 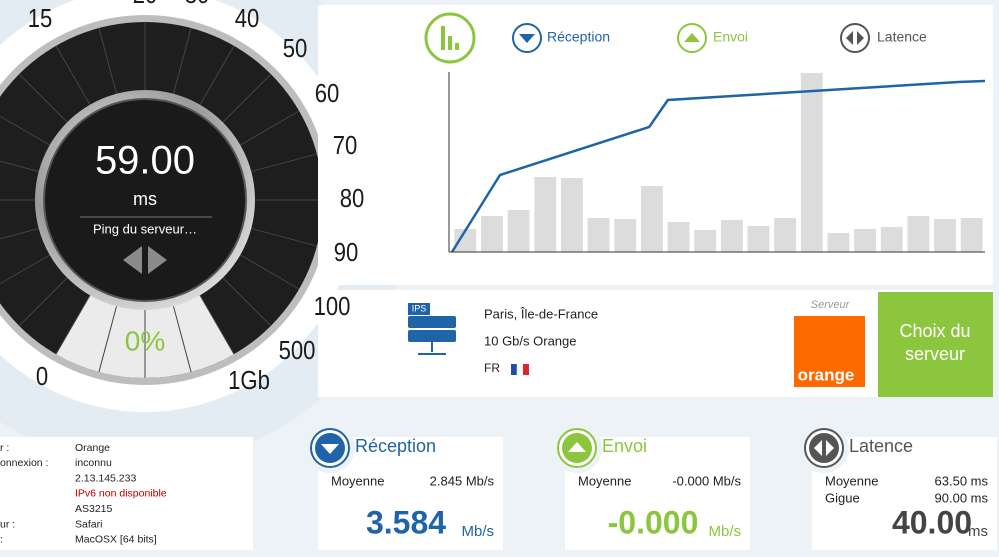 What do you see at coordinates (352, 198) in the screenshot?
I see `gauge-label: 80` at bounding box center [352, 198].